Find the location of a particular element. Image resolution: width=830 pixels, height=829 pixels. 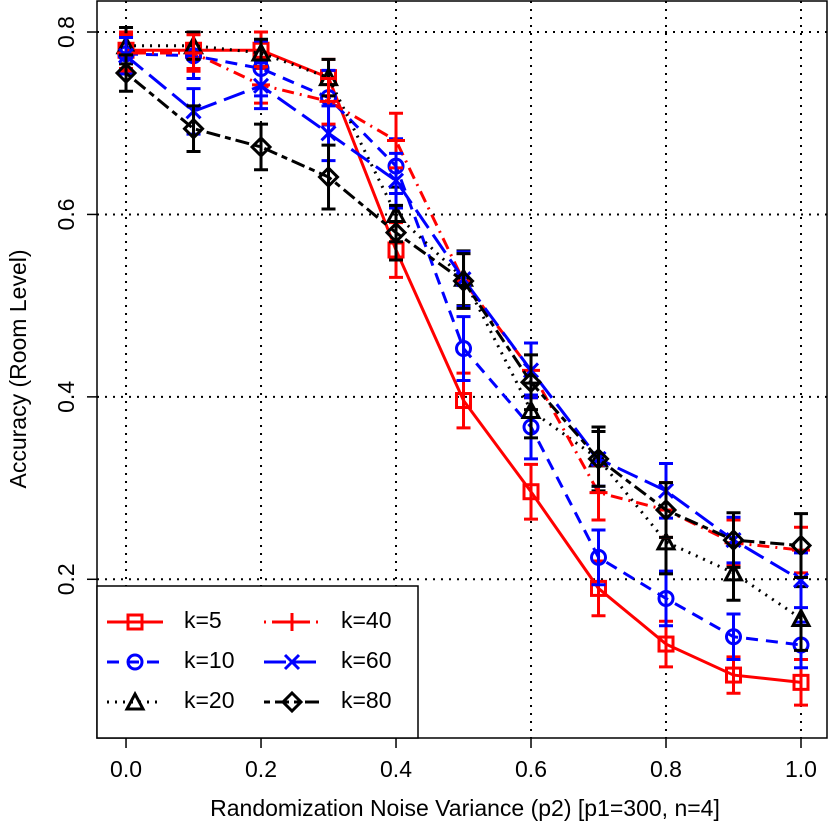

legend-label: k=5 is located at coordinates (203, 620).